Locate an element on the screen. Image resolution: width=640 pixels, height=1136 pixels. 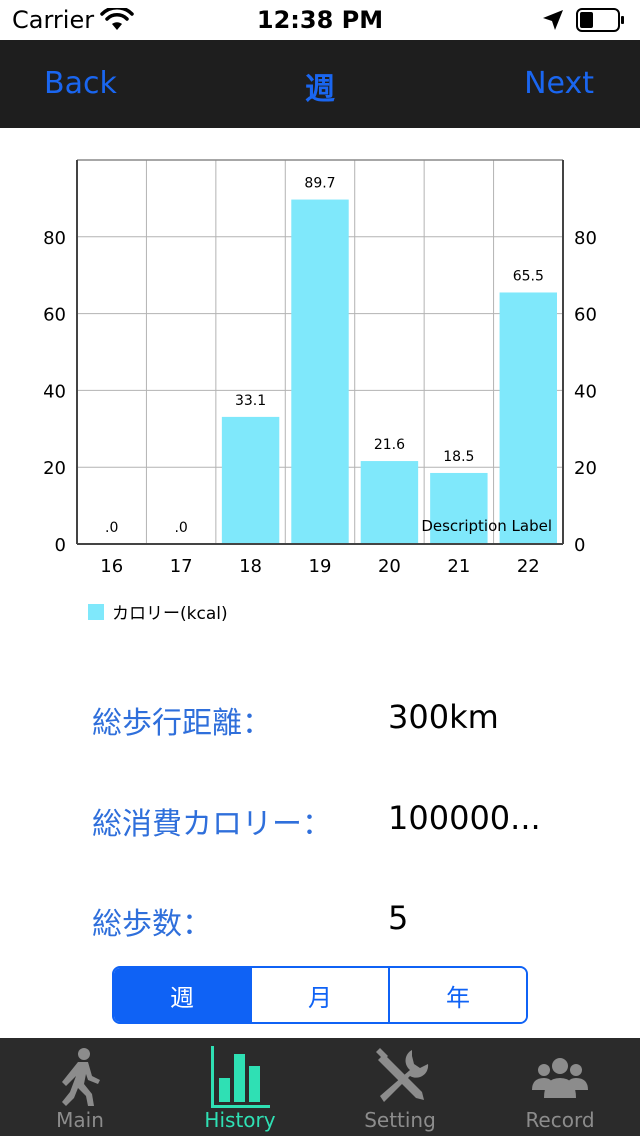
y-tick-label-left: 20 is located at coordinates (54, 468).